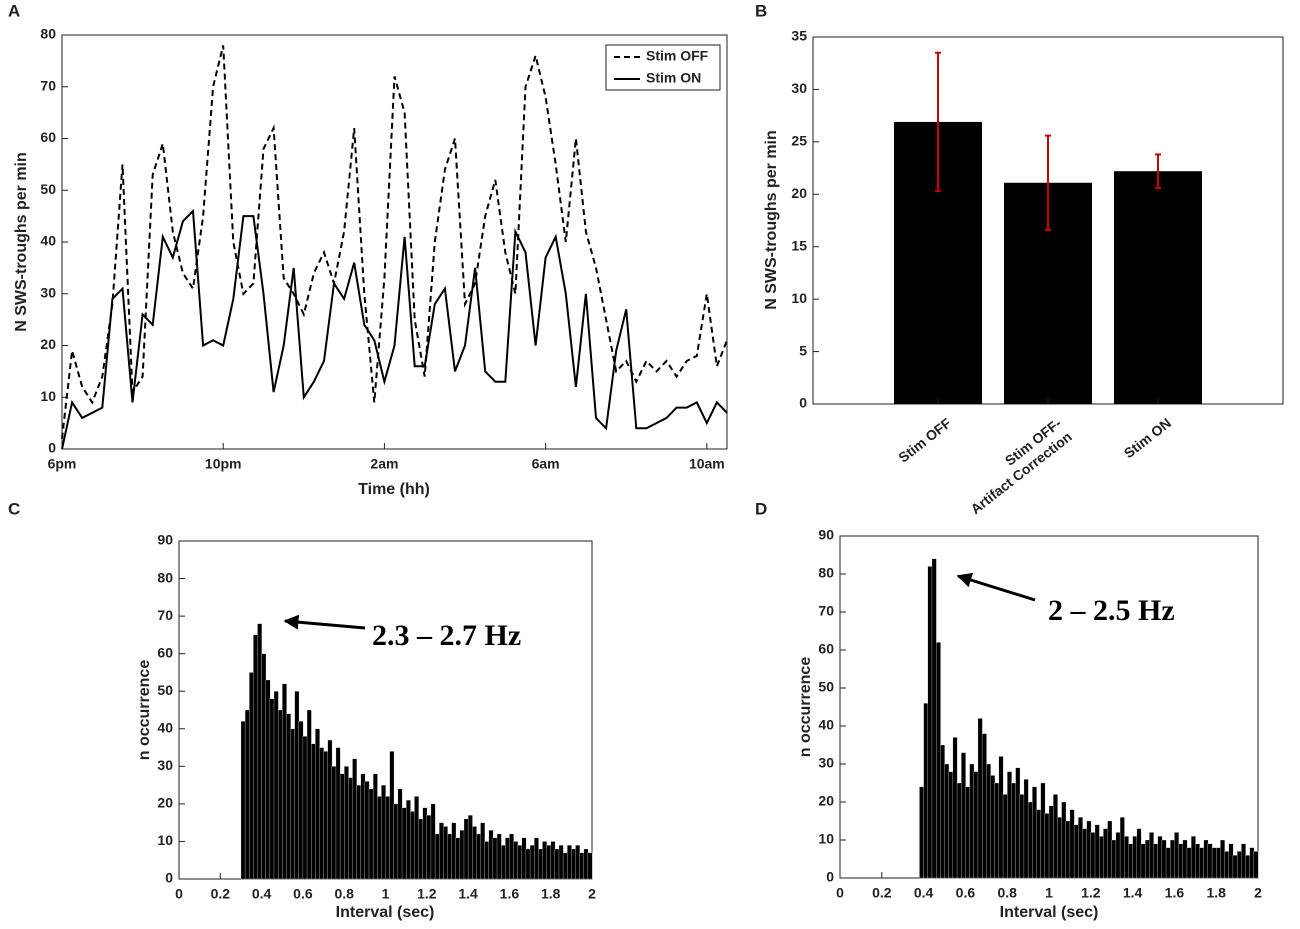 The image size is (1300, 929). What do you see at coordinates (1147, 438) in the screenshot?
I see `x-tick-label: Stim ON` at bounding box center [1147, 438].